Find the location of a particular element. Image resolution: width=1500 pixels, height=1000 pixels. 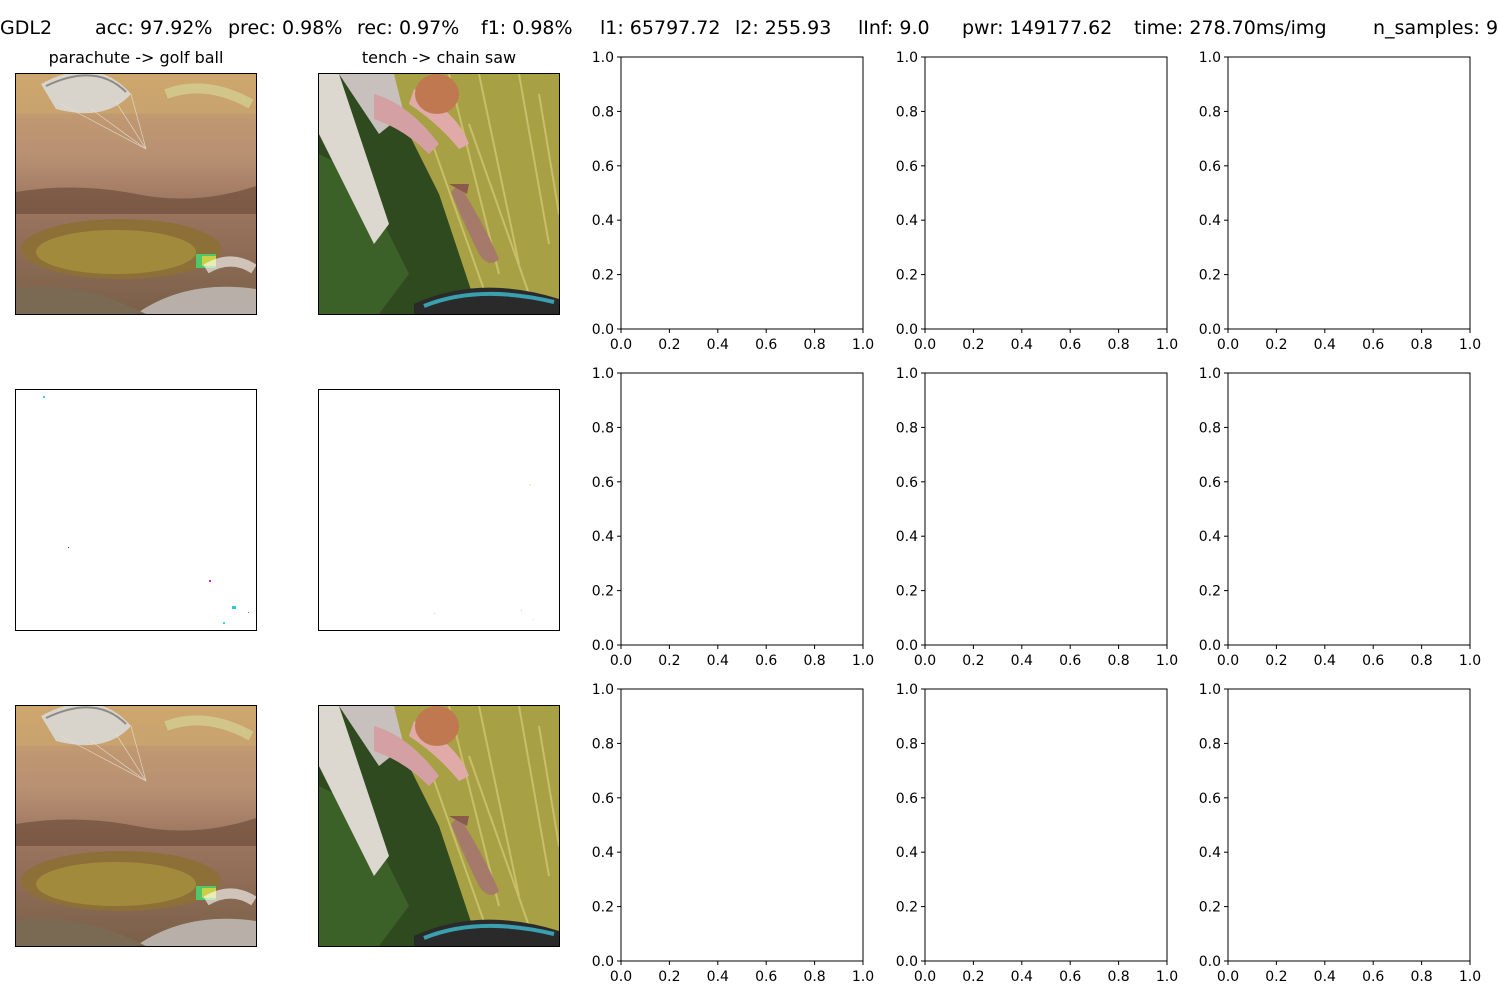

empty-axes-r3-c2: 0.0 0.2 0.4 0.6 0.8 1.0 0.0 0.2 0.4 0.6 0.8 1.0 is located at coordinates (1037, 833).